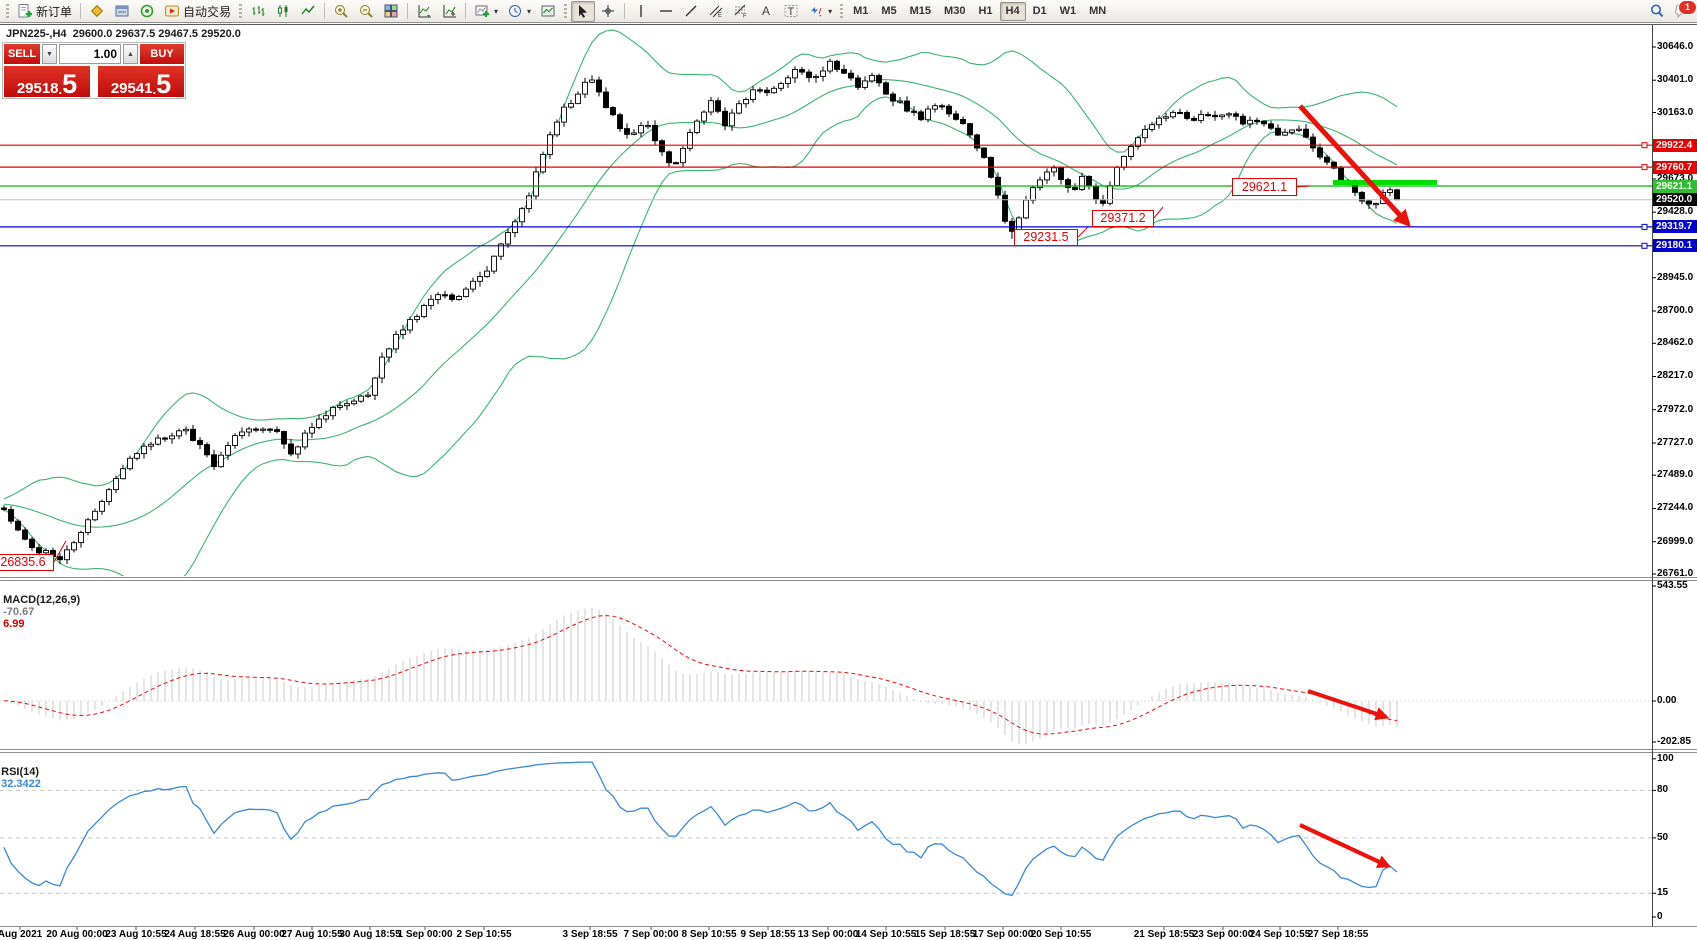 This screenshot has height=940, width=1697. I want to click on trendline-tool-button, so click(691, 11).